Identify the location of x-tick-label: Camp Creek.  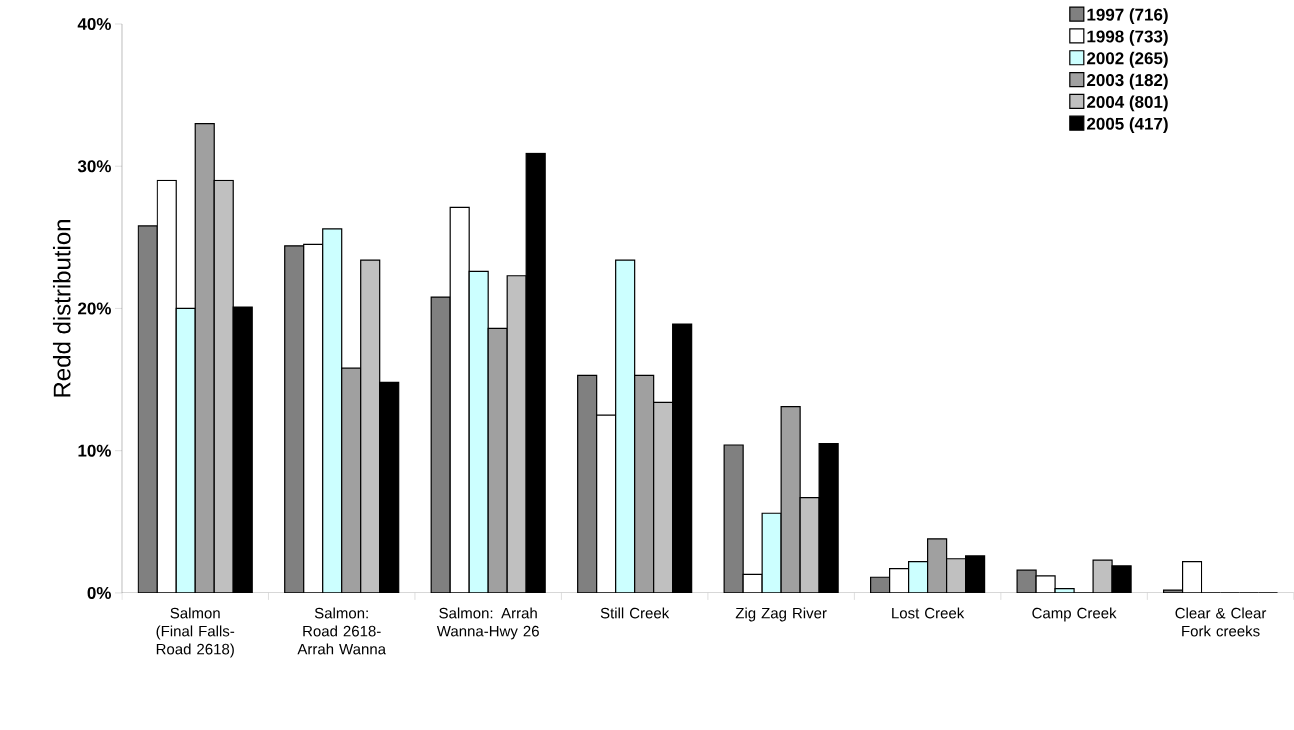
(1074, 614).